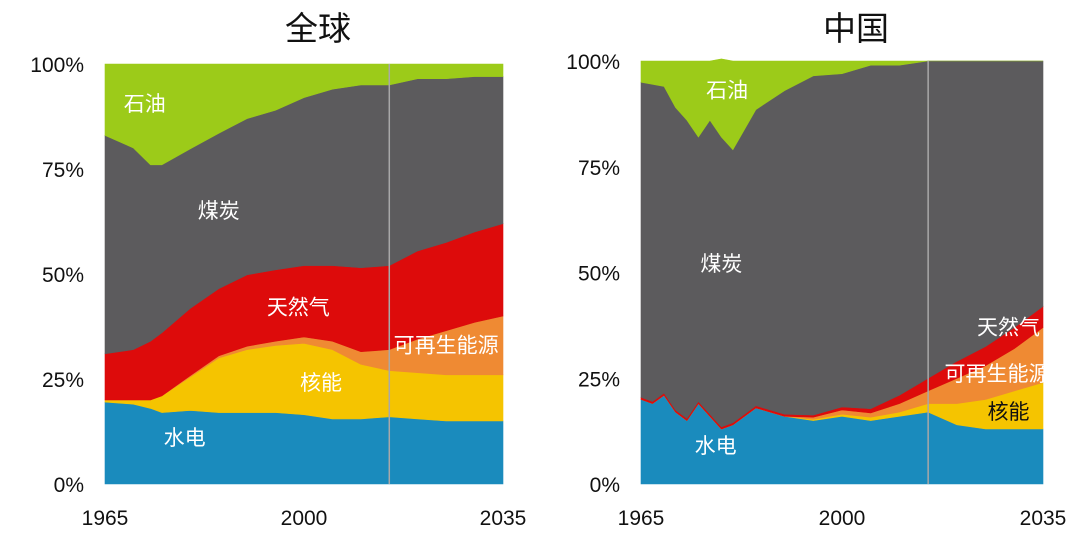 The width and height of the screenshot is (1080, 535). Describe the element at coordinates (318, 28) in the screenshot. I see `chart-title: 全球` at that location.